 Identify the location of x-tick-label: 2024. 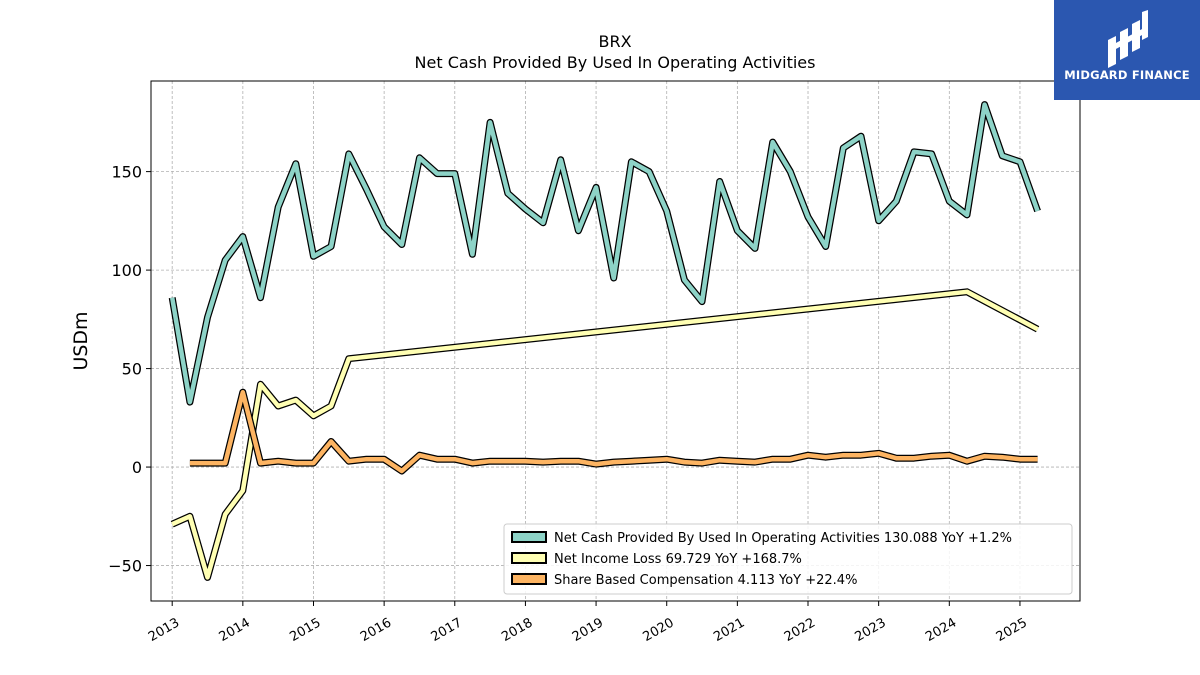
(941, 630).